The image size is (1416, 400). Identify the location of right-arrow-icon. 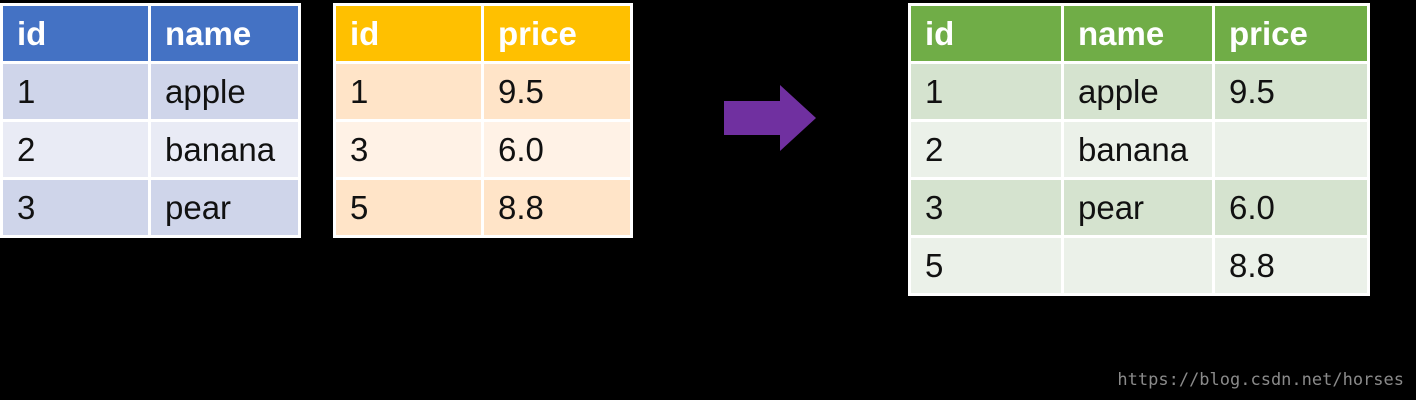
(770, 118).